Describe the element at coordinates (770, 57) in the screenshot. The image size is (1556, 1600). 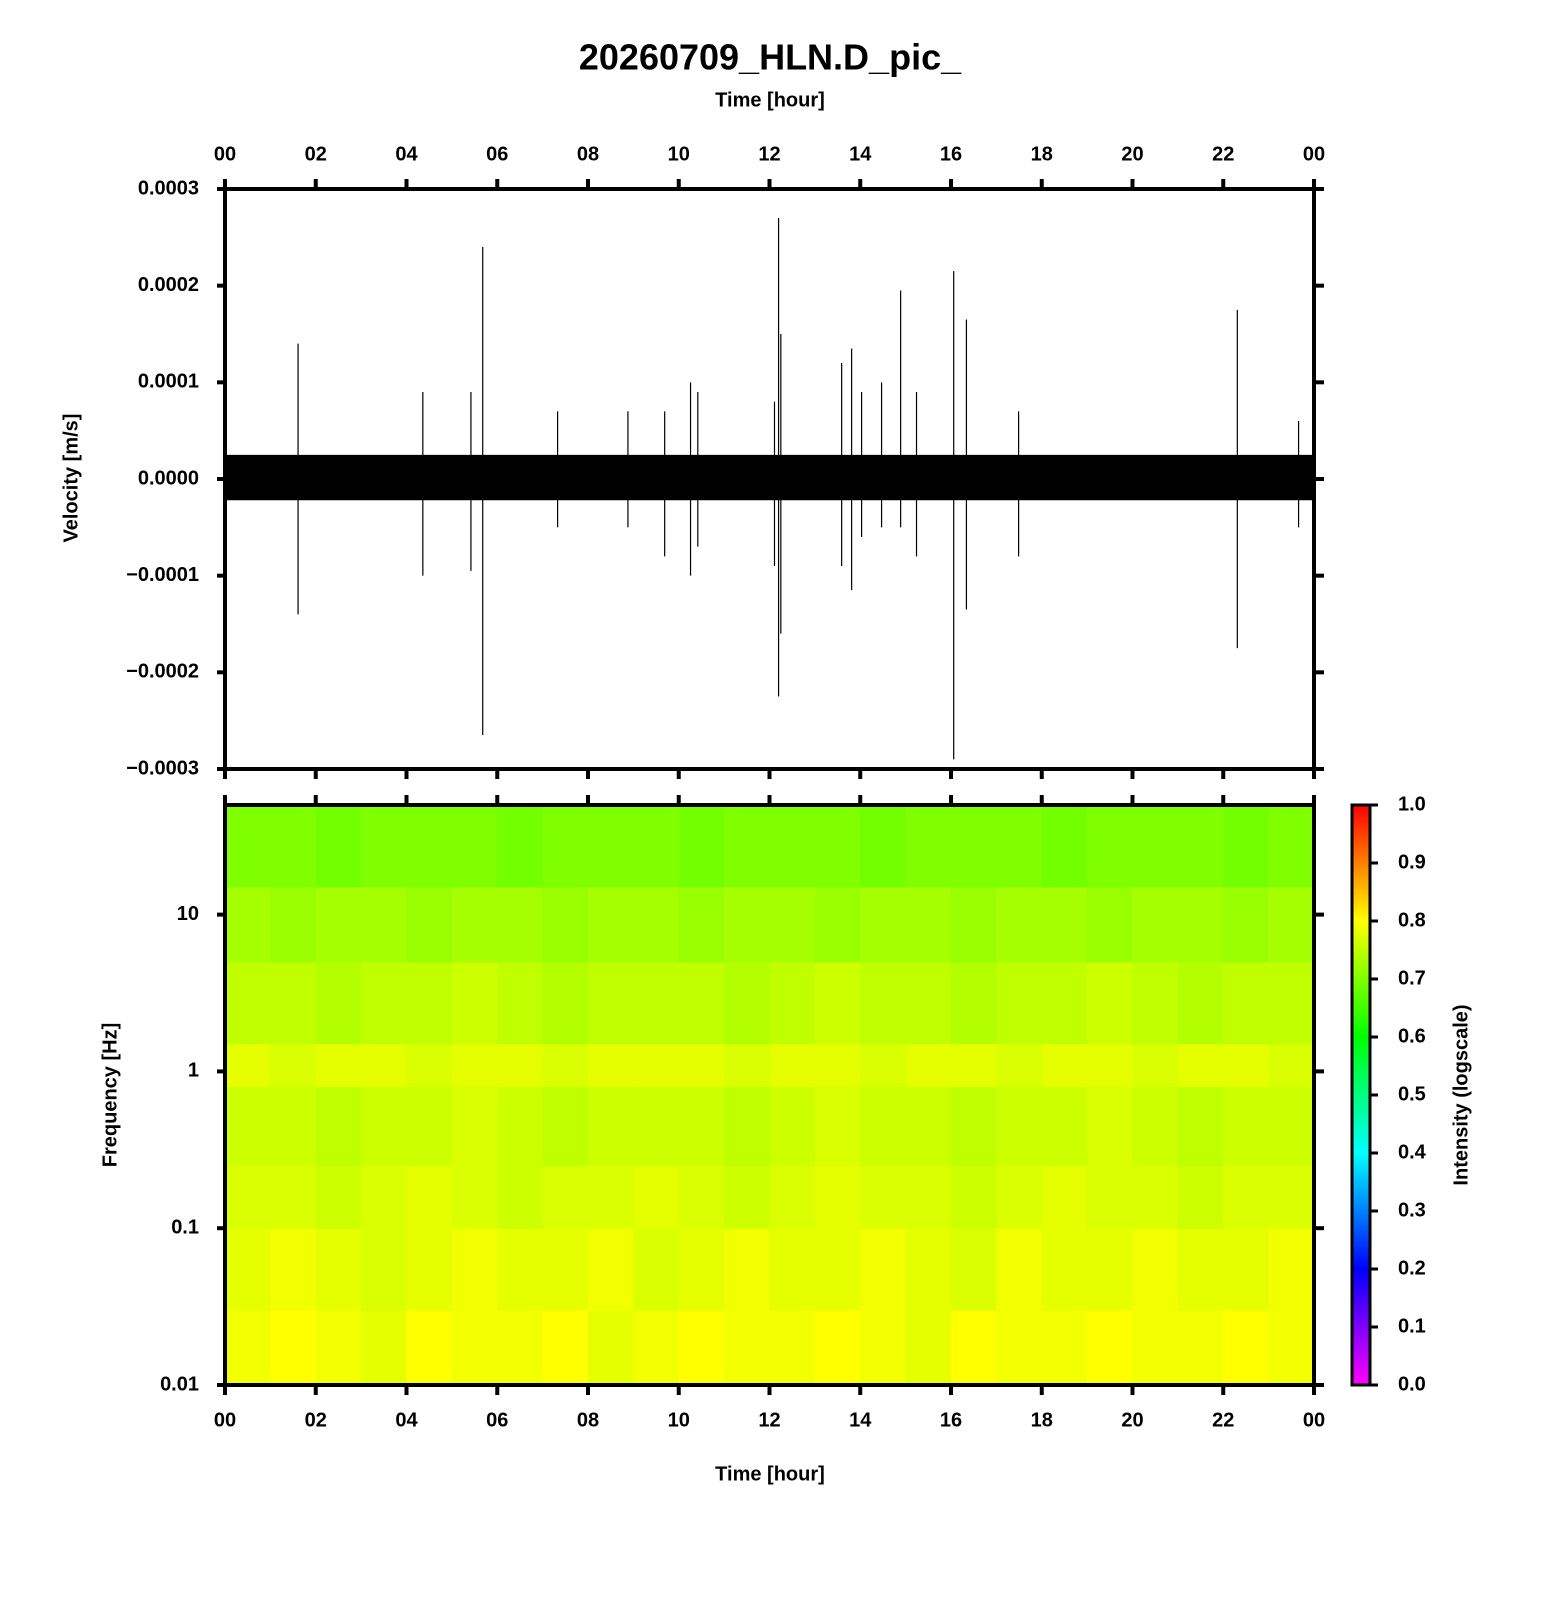
I see `chart-title: 20260709_HLN.D_pic_` at that location.